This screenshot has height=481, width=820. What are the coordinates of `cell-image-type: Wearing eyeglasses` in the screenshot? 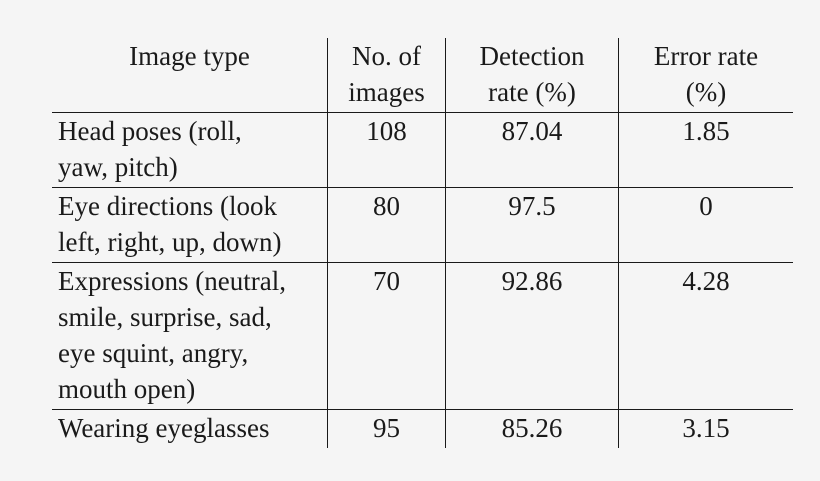 It's located at (190, 428).